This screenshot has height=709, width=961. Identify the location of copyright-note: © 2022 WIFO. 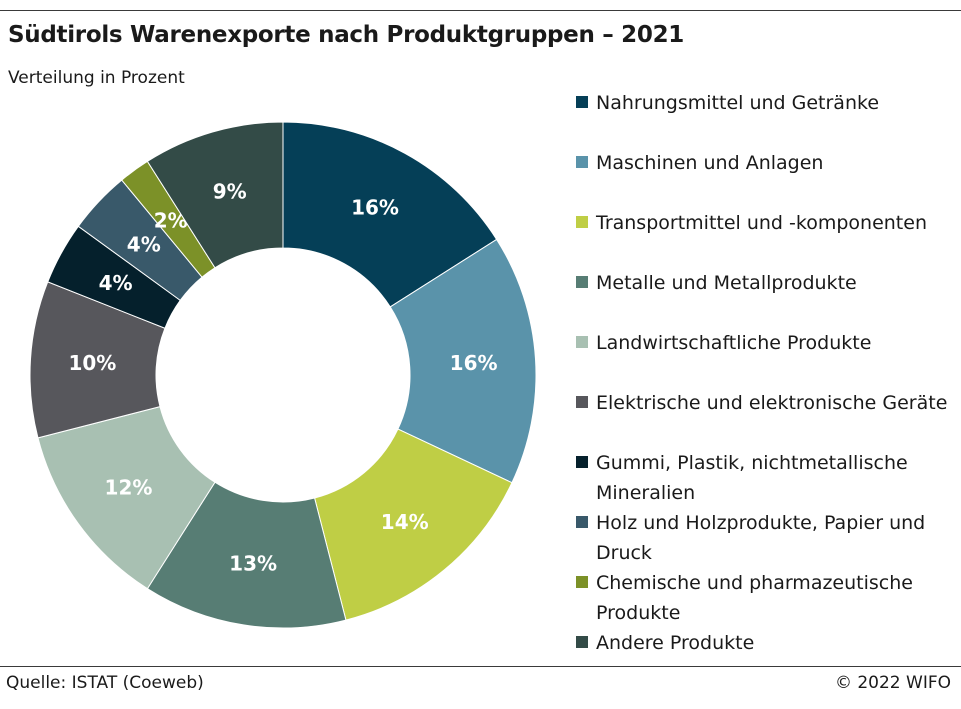
(892, 683).